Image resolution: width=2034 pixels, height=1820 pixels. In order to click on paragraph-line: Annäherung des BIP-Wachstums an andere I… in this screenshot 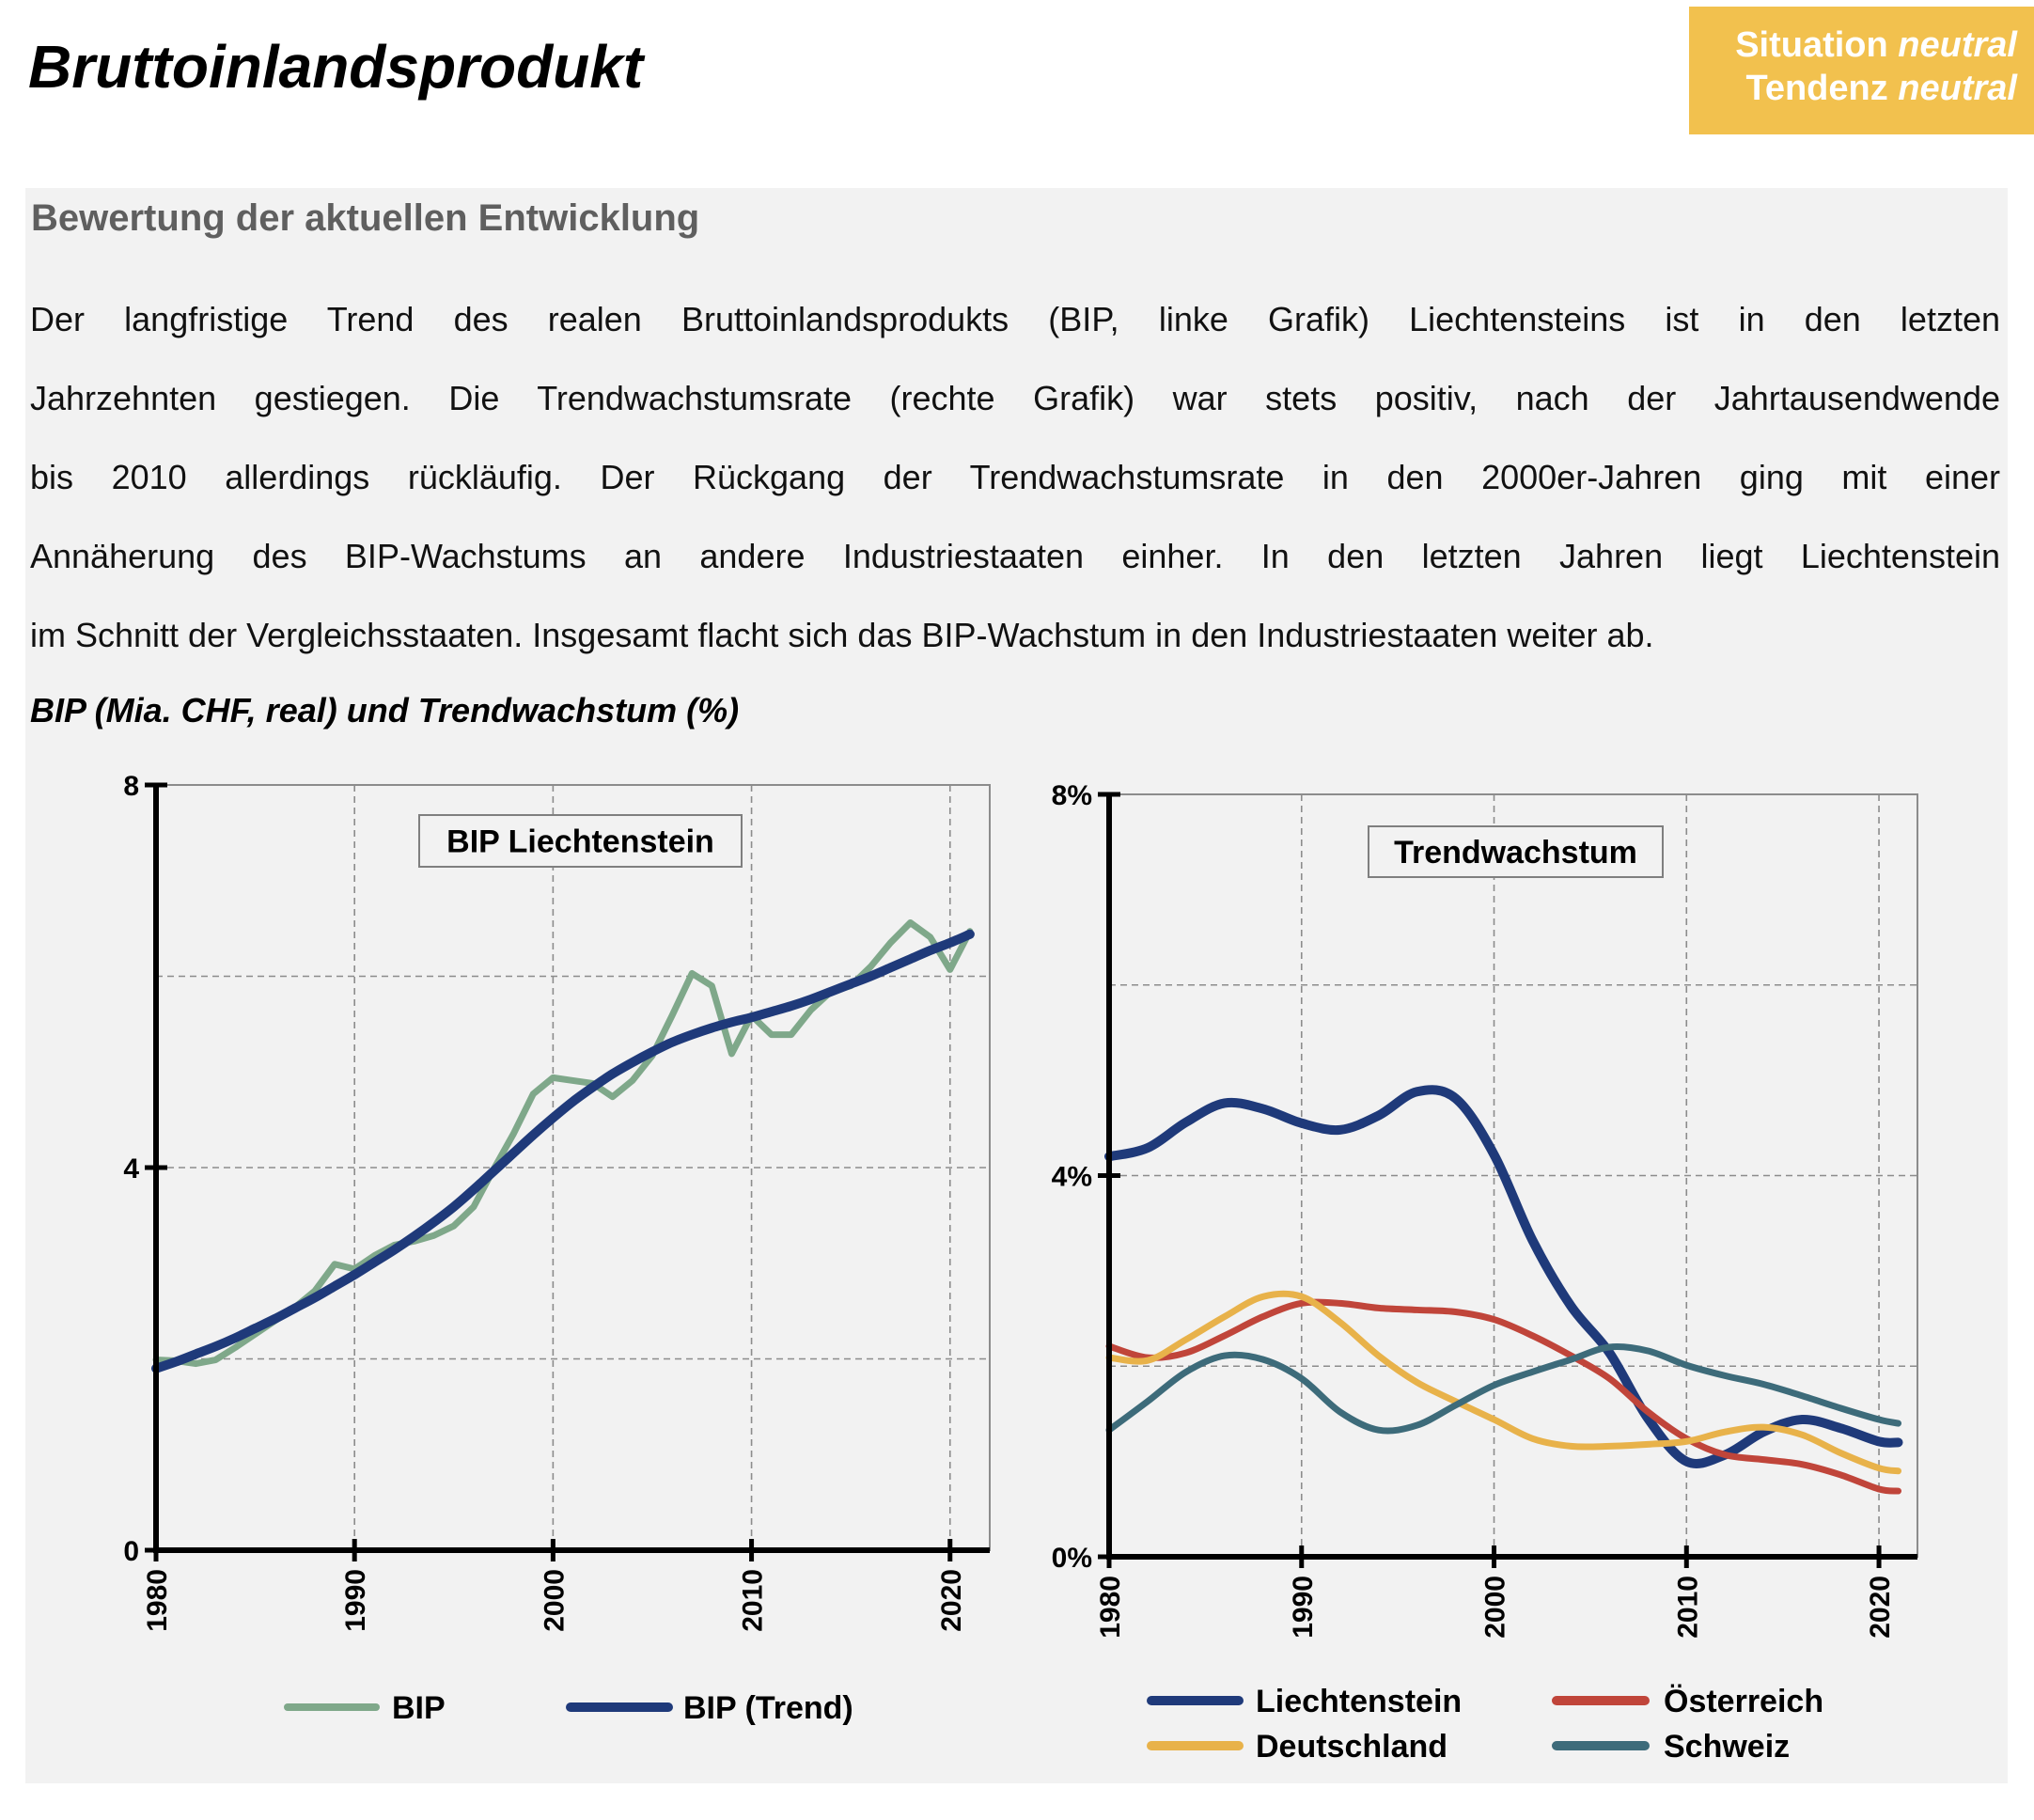, I will do `click(1015, 556)`.